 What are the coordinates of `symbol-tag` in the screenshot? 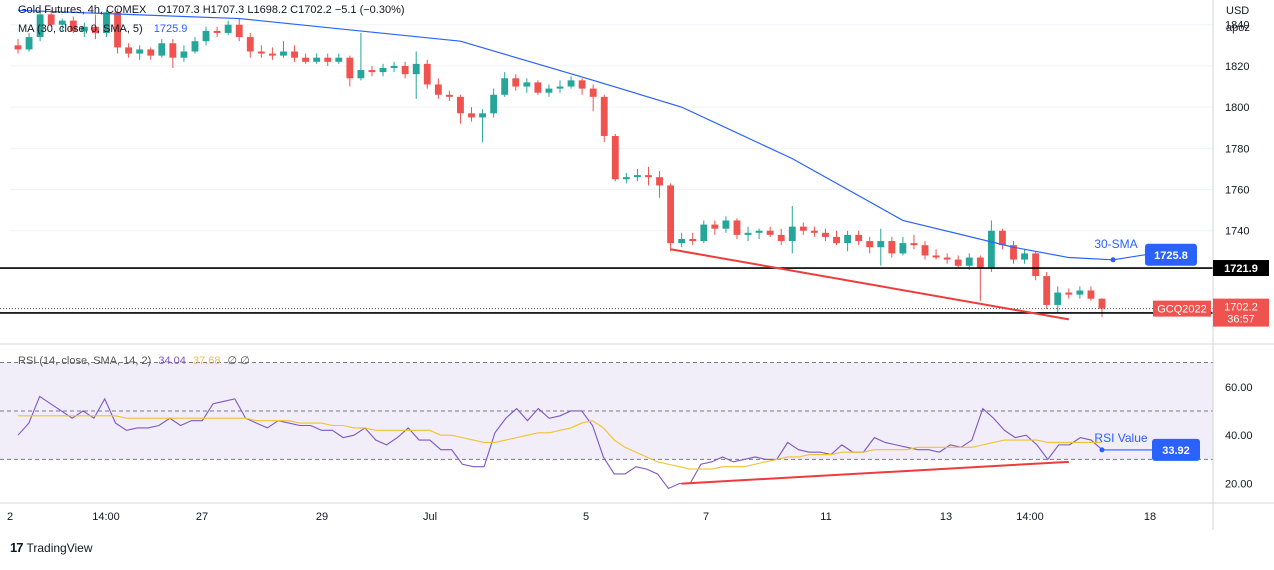 It's located at (1182, 308).